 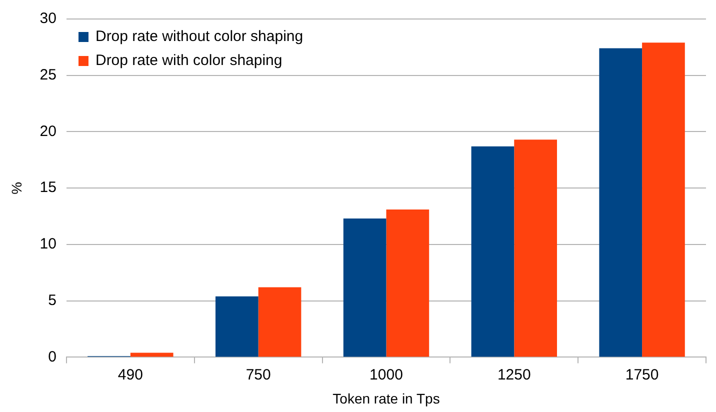 What do you see at coordinates (52, 357) in the screenshot?
I see `y-tick-label: 0` at bounding box center [52, 357].